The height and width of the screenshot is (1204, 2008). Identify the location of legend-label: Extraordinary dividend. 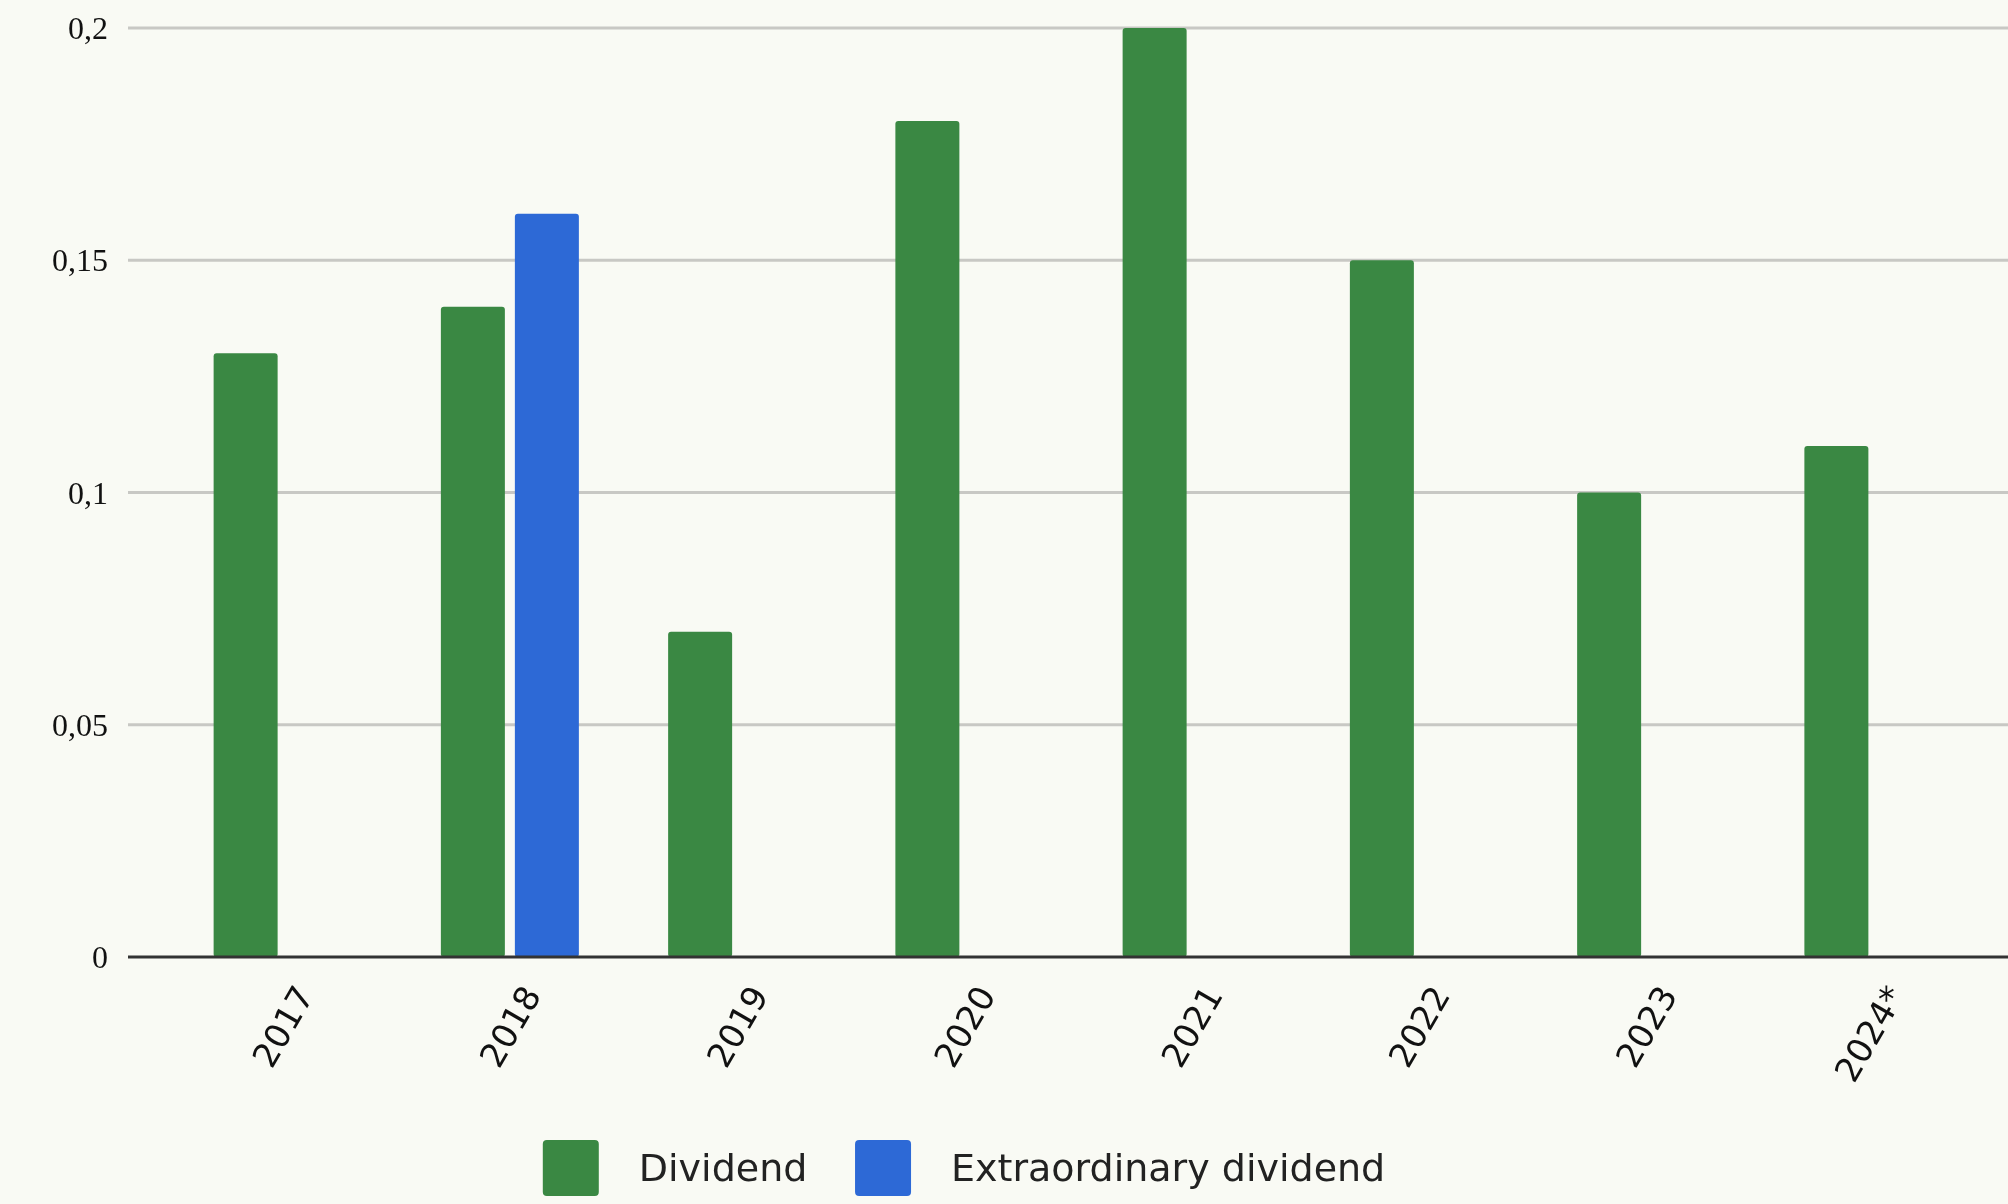
(1168, 1168).